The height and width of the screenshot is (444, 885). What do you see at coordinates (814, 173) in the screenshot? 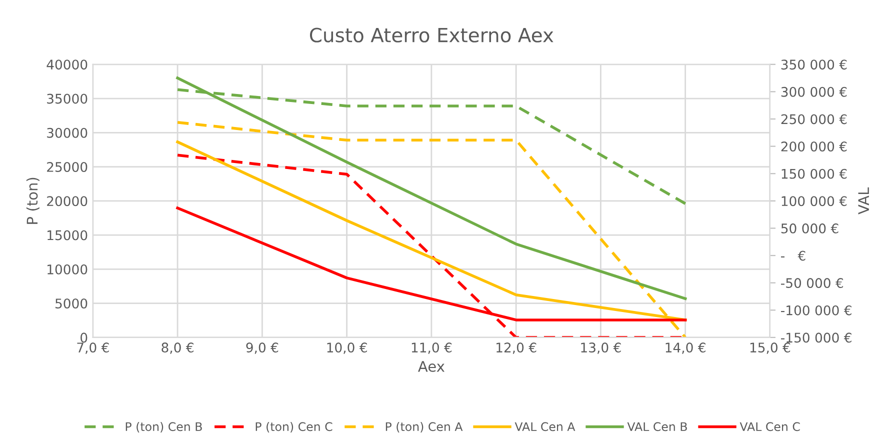
I see `y2-tick-label: 150 000 €` at bounding box center [814, 173].